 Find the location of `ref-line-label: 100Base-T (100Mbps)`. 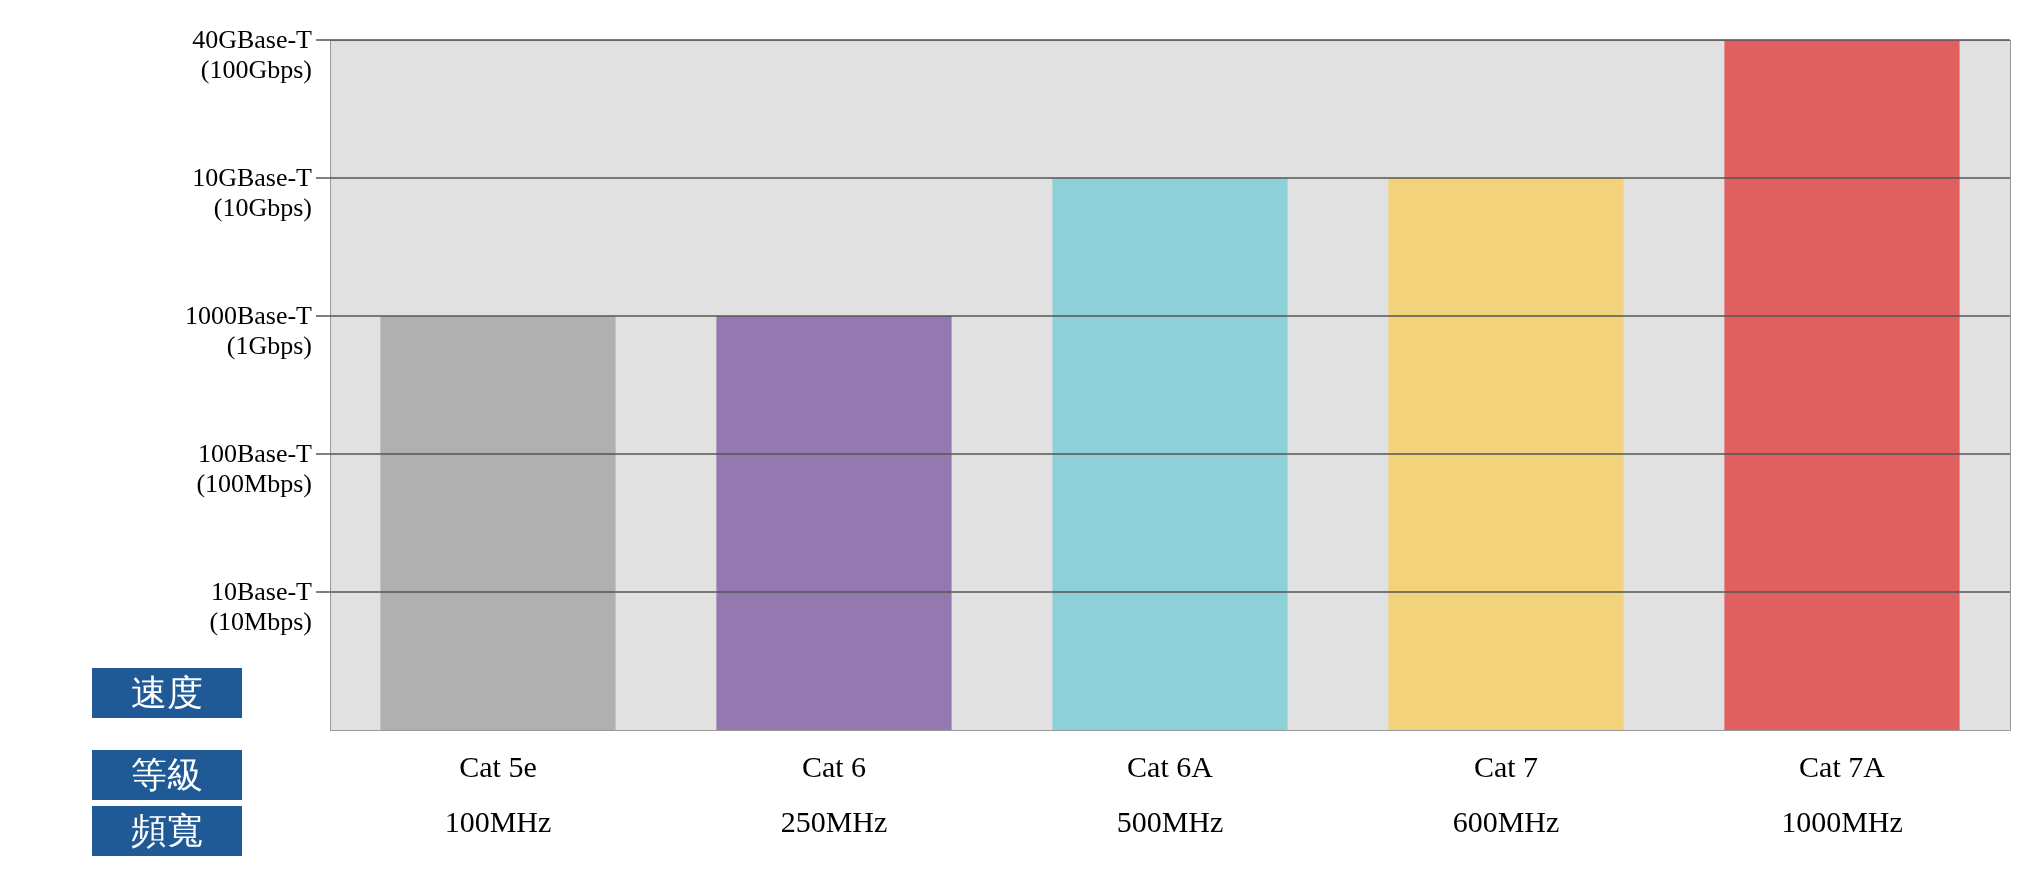

ref-line-label: 100Base-T (100Mbps) is located at coordinates (254, 468).